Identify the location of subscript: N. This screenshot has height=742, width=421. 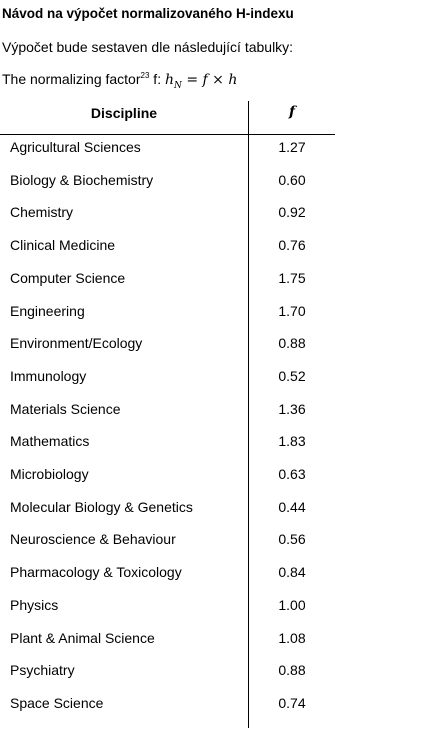
(178, 85).